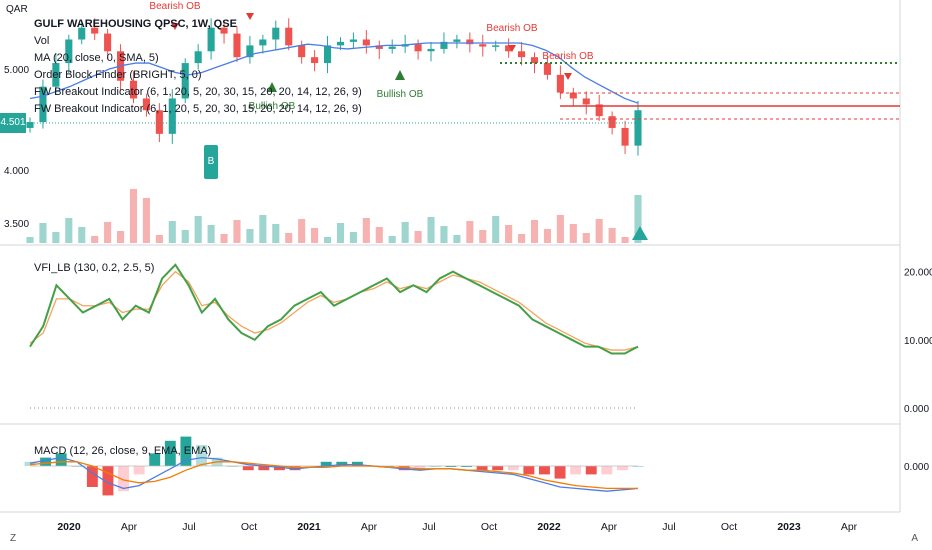 This screenshot has height=550, width=932. I want to click on x-tick-label: Oct, so click(489, 527).